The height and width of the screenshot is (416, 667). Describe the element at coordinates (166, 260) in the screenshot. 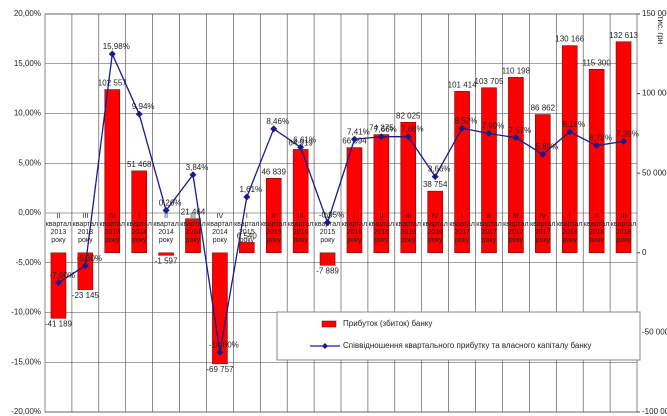

I see `bar-label: -1 597` at that location.